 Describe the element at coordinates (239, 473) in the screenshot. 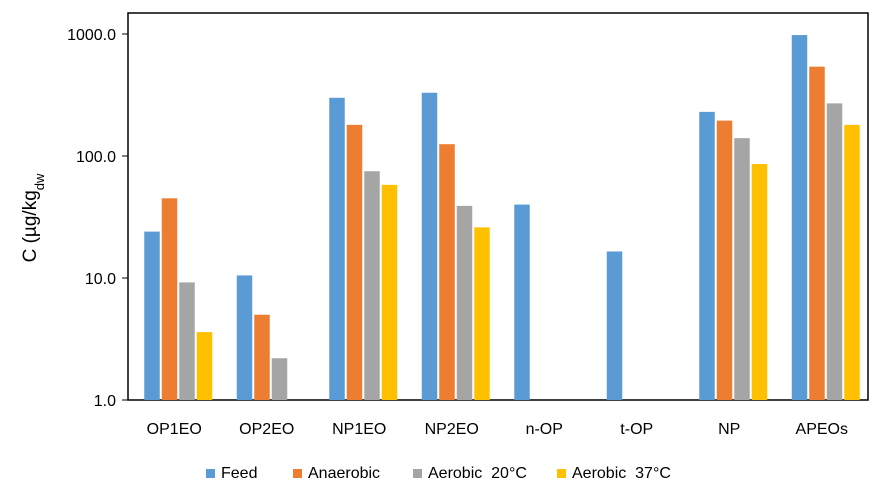

I see `legend-label: Feed` at that location.